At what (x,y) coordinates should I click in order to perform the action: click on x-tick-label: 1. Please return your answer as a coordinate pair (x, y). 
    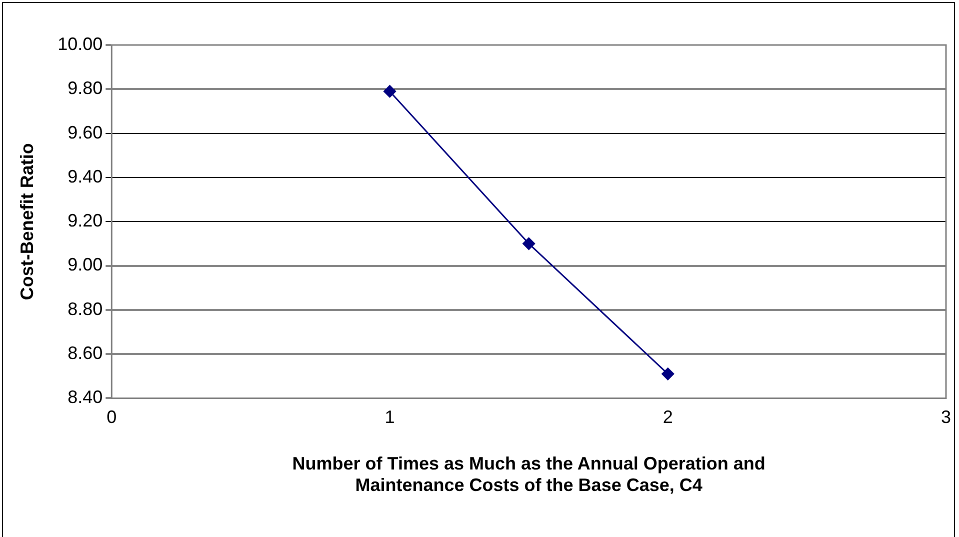
    Looking at the image, I should click on (389, 416).